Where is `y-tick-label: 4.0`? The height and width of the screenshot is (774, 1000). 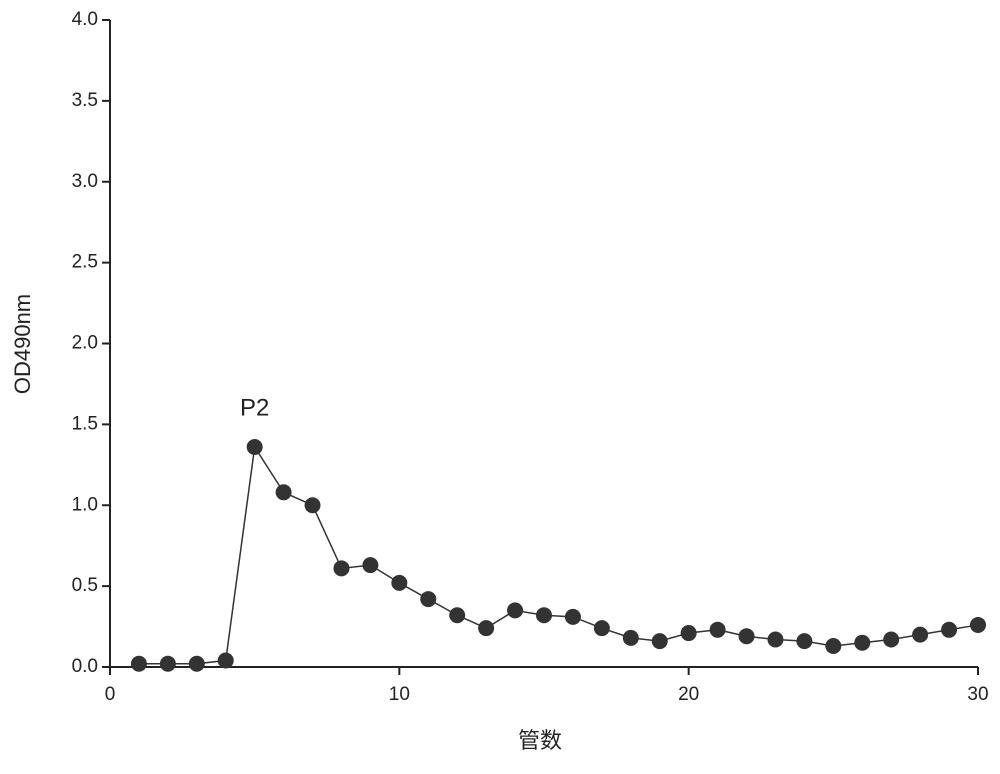 y-tick-label: 4.0 is located at coordinates (85, 19).